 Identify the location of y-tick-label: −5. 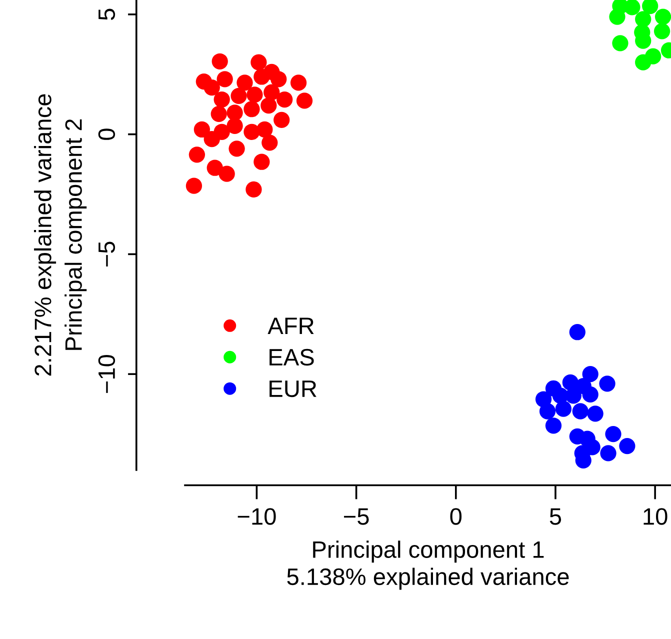
(107, 254).